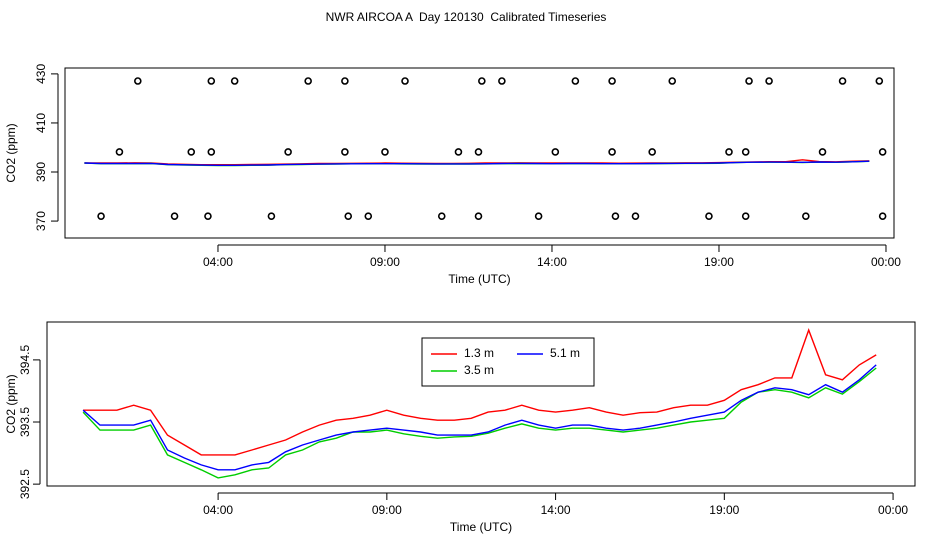 The width and height of the screenshot is (936, 540). What do you see at coordinates (25, 422) in the screenshot?
I see `y-tick-label: 393.5` at bounding box center [25, 422].